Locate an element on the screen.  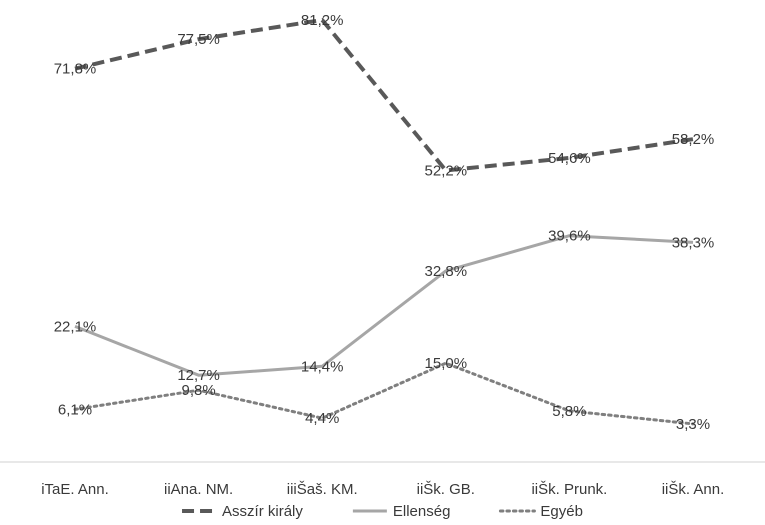
data-label-s2-p1: 9,8% is located at coordinates (198, 390).